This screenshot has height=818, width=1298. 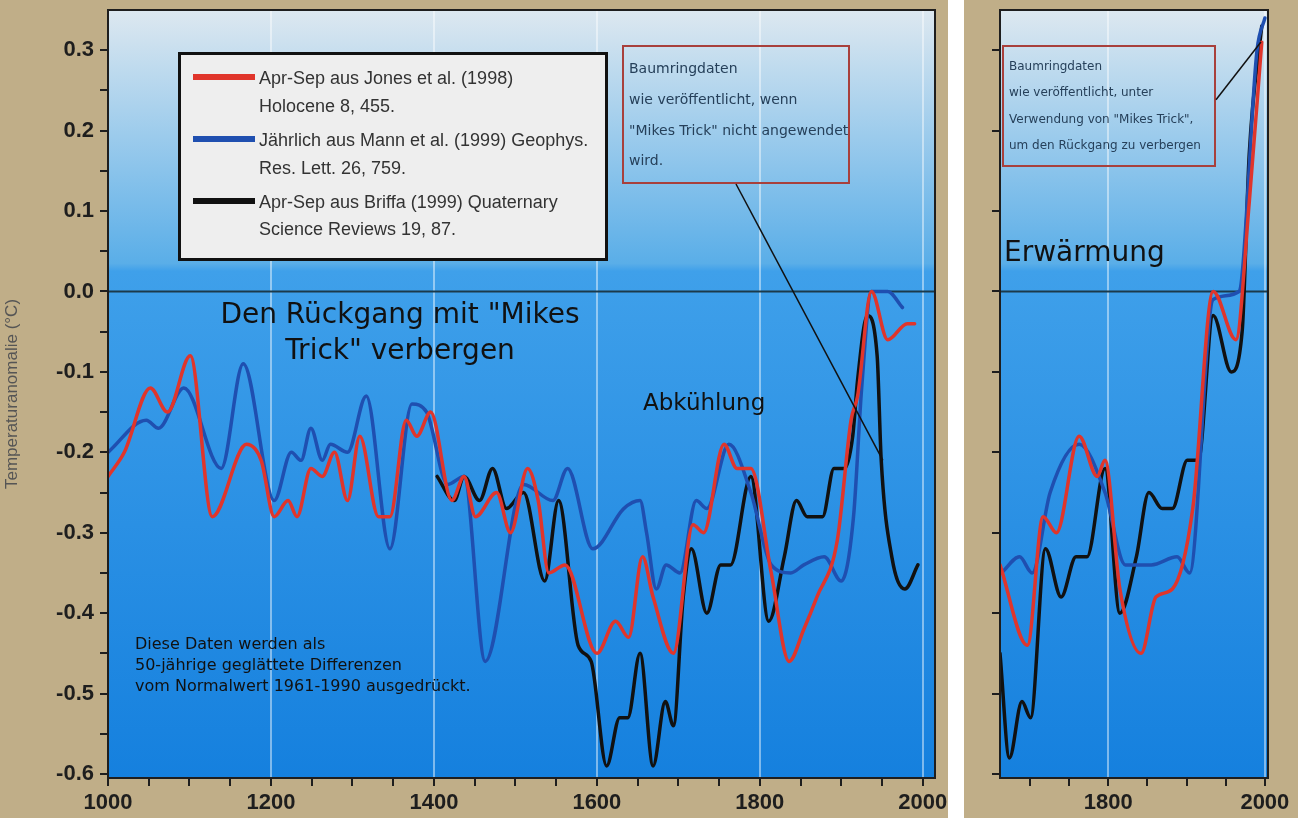 What do you see at coordinates (1084, 252) in the screenshot?
I see `annotation: Erwärmung` at bounding box center [1084, 252].